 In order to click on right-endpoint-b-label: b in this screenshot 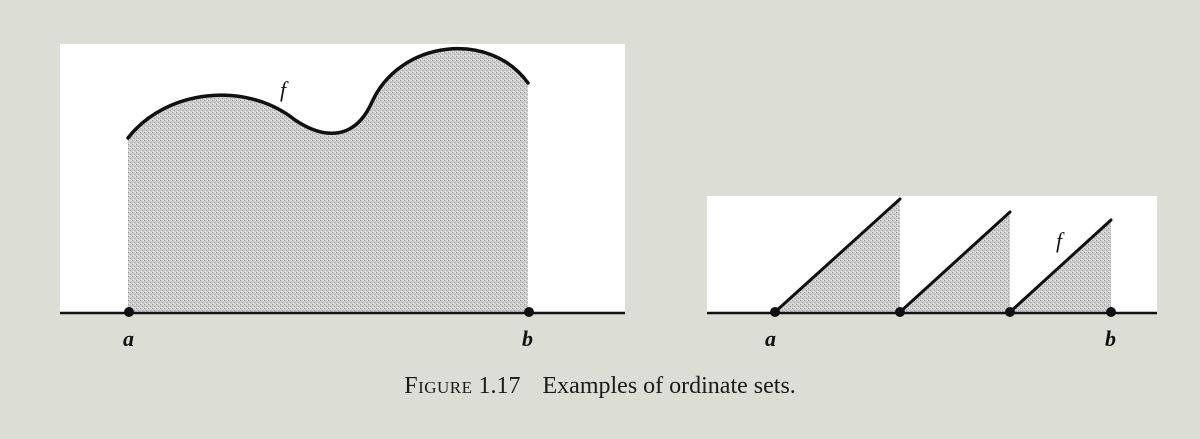, I will do `click(1110, 338)`.